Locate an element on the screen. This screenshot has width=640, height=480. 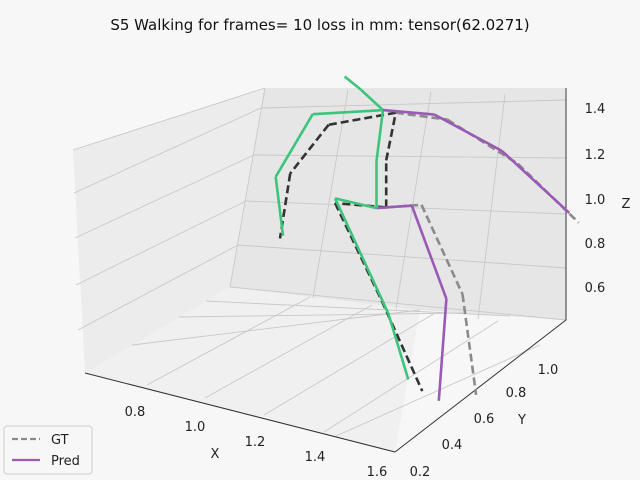
z-tick-label: 0.6 is located at coordinates (595, 288).